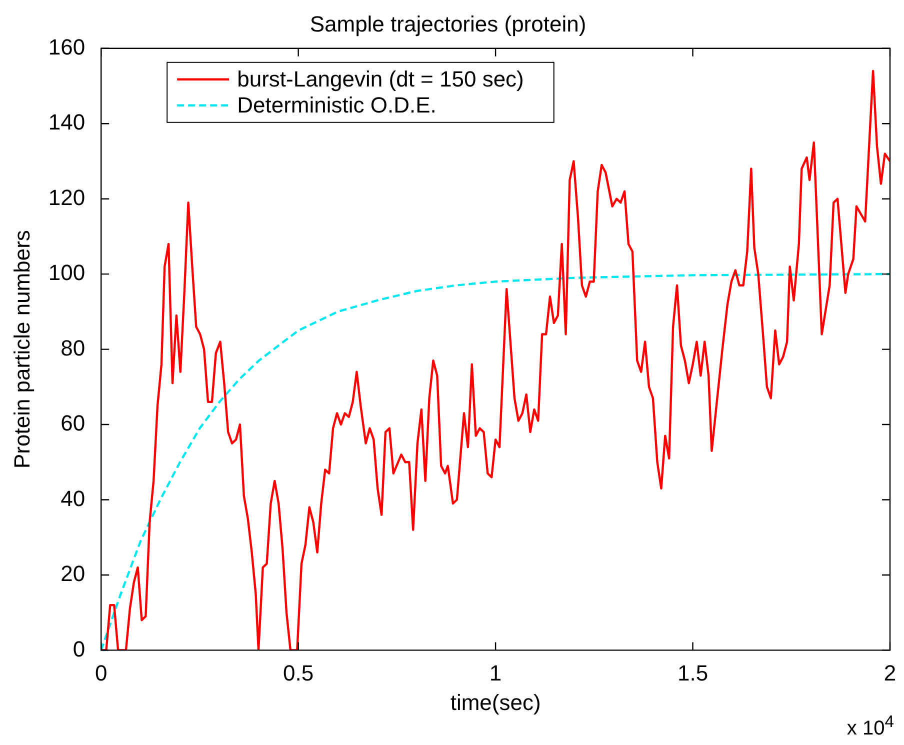 The width and height of the screenshot is (904, 745). I want to click on y-tick-label: 40, so click(73, 498).